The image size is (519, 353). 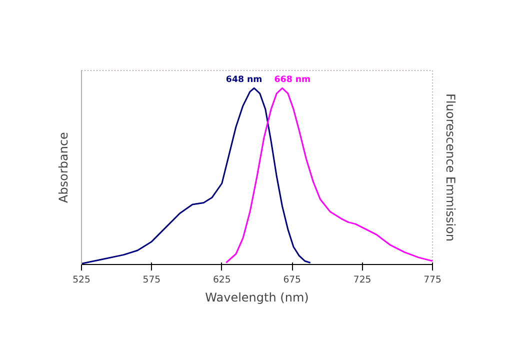 What do you see at coordinates (151, 280) in the screenshot?
I see `x-tick-label: 575` at bounding box center [151, 280].